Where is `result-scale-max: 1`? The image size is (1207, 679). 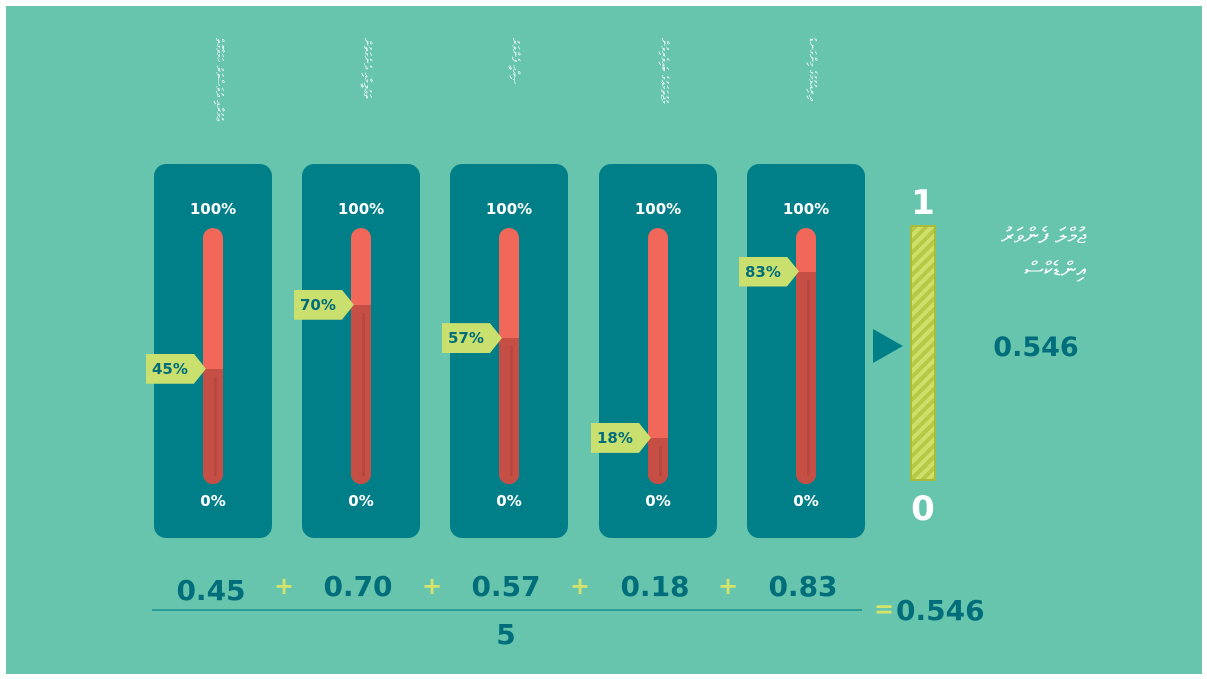
result-scale-max: 1 is located at coordinates (923, 203).